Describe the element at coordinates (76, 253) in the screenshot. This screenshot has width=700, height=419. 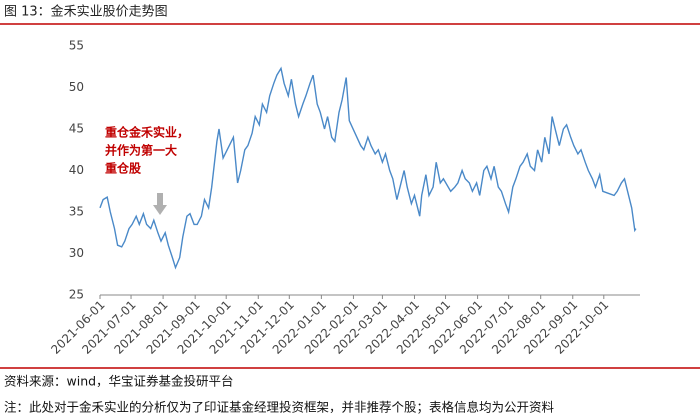
I see `y-tick-label: 30` at that location.